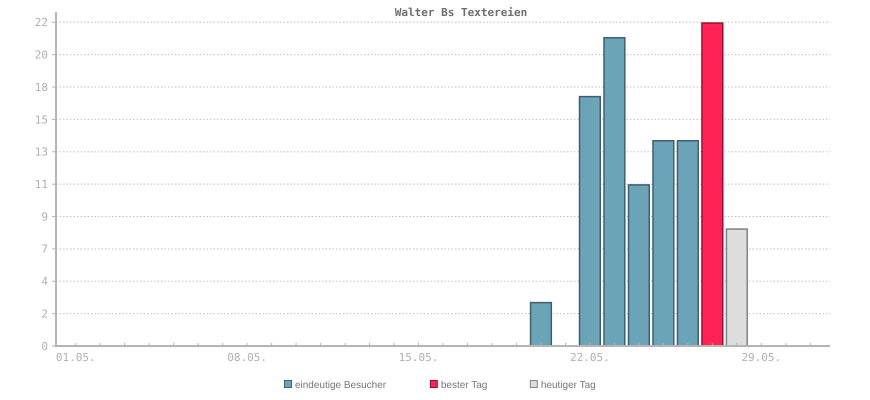 The image size is (870, 400). What do you see at coordinates (44, 217) in the screenshot?
I see `y-tick-label: 9` at bounding box center [44, 217].